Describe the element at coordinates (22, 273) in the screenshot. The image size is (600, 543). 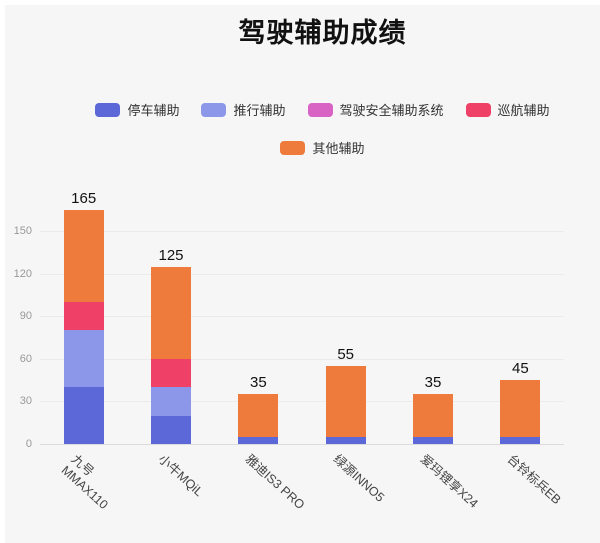
I see `y-axis-tick-label: 120` at that location.